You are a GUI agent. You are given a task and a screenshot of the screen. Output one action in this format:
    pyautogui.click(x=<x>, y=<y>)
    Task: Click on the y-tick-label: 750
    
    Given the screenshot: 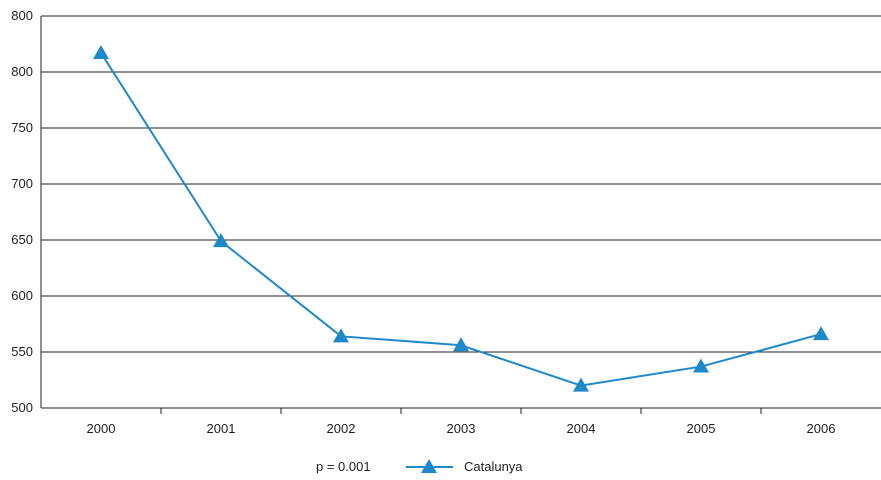 What is the action you would take?
    pyautogui.click(x=22, y=127)
    